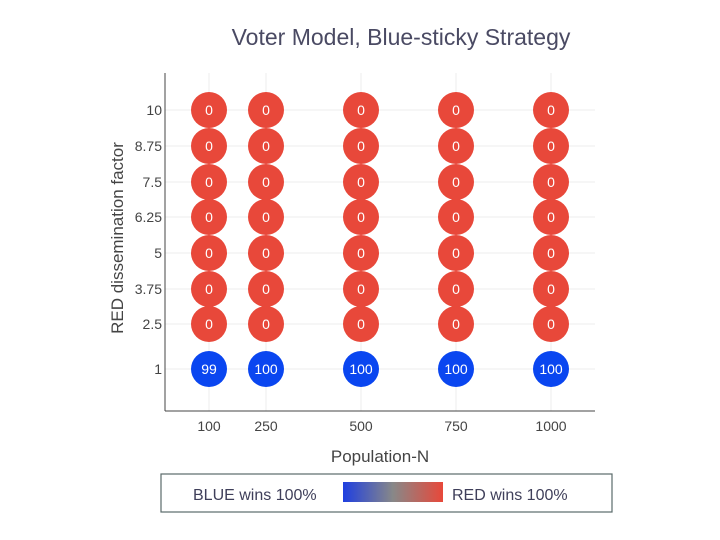 This screenshot has width=720, height=540. Describe the element at coordinates (209, 426) in the screenshot. I see `x-tick-label: 100` at that location.